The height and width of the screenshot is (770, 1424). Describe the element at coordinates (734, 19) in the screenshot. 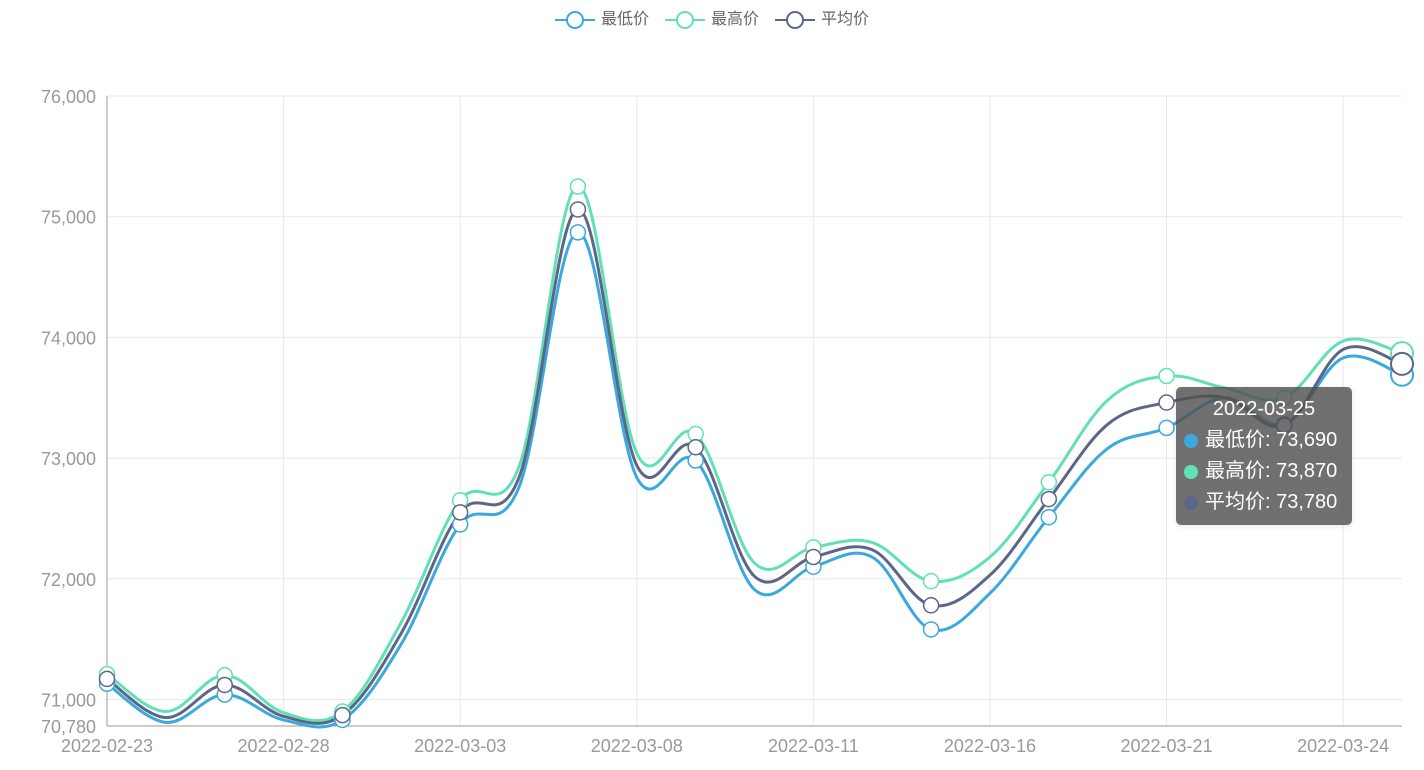

I see `legend-max-label: 最高价` at that location.